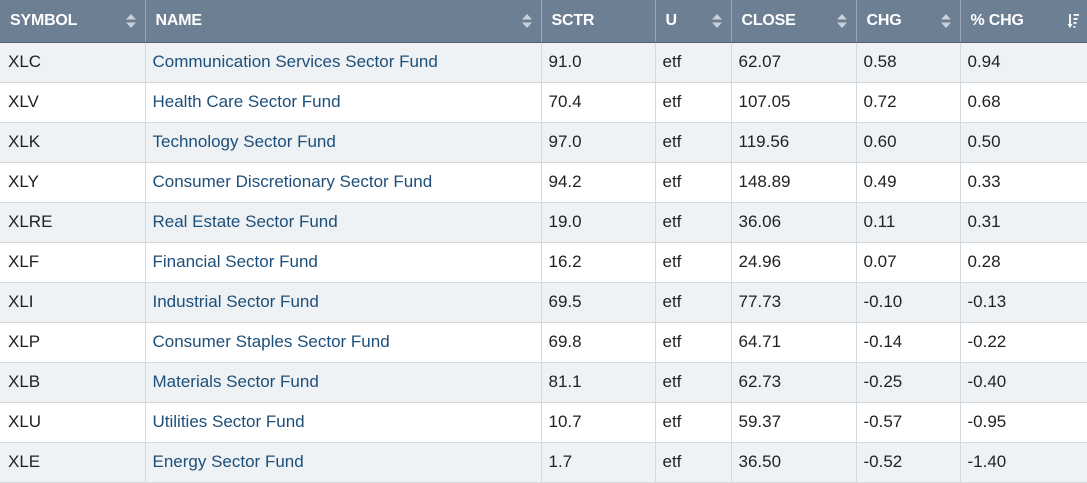 The image size is (1087, 483). What do you see at coordinates (1073, 21) in the screenshot?
I see `sort-descending-icon` at bounding box center [1073, 21].